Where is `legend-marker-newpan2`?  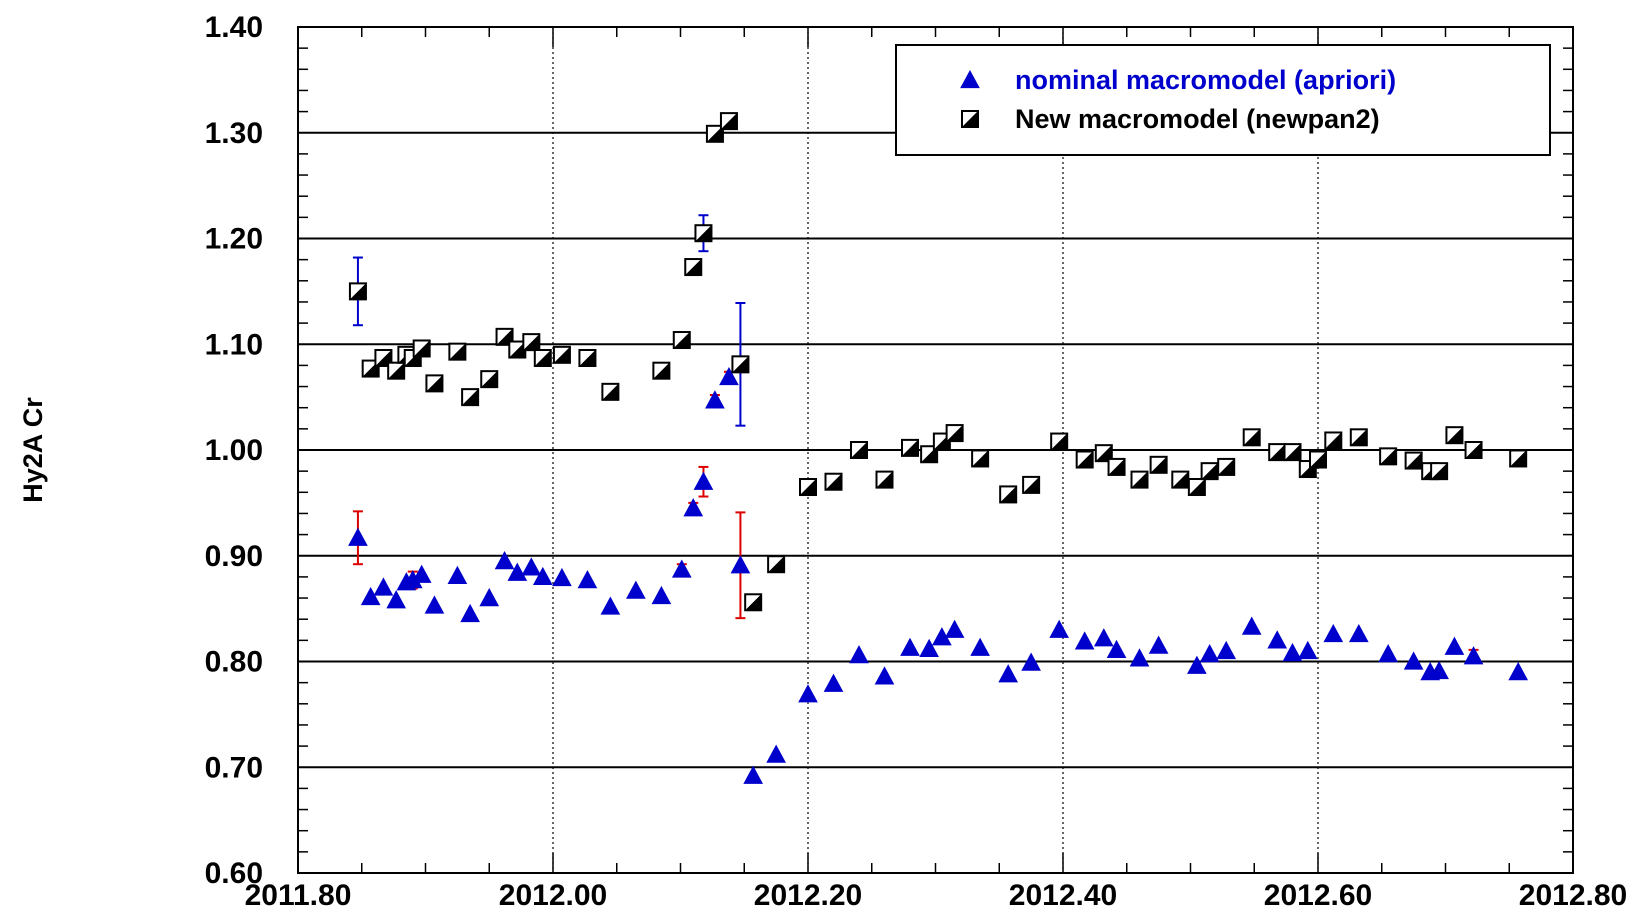
legend-marker-newpan2 is located at coordinates (970, 119).